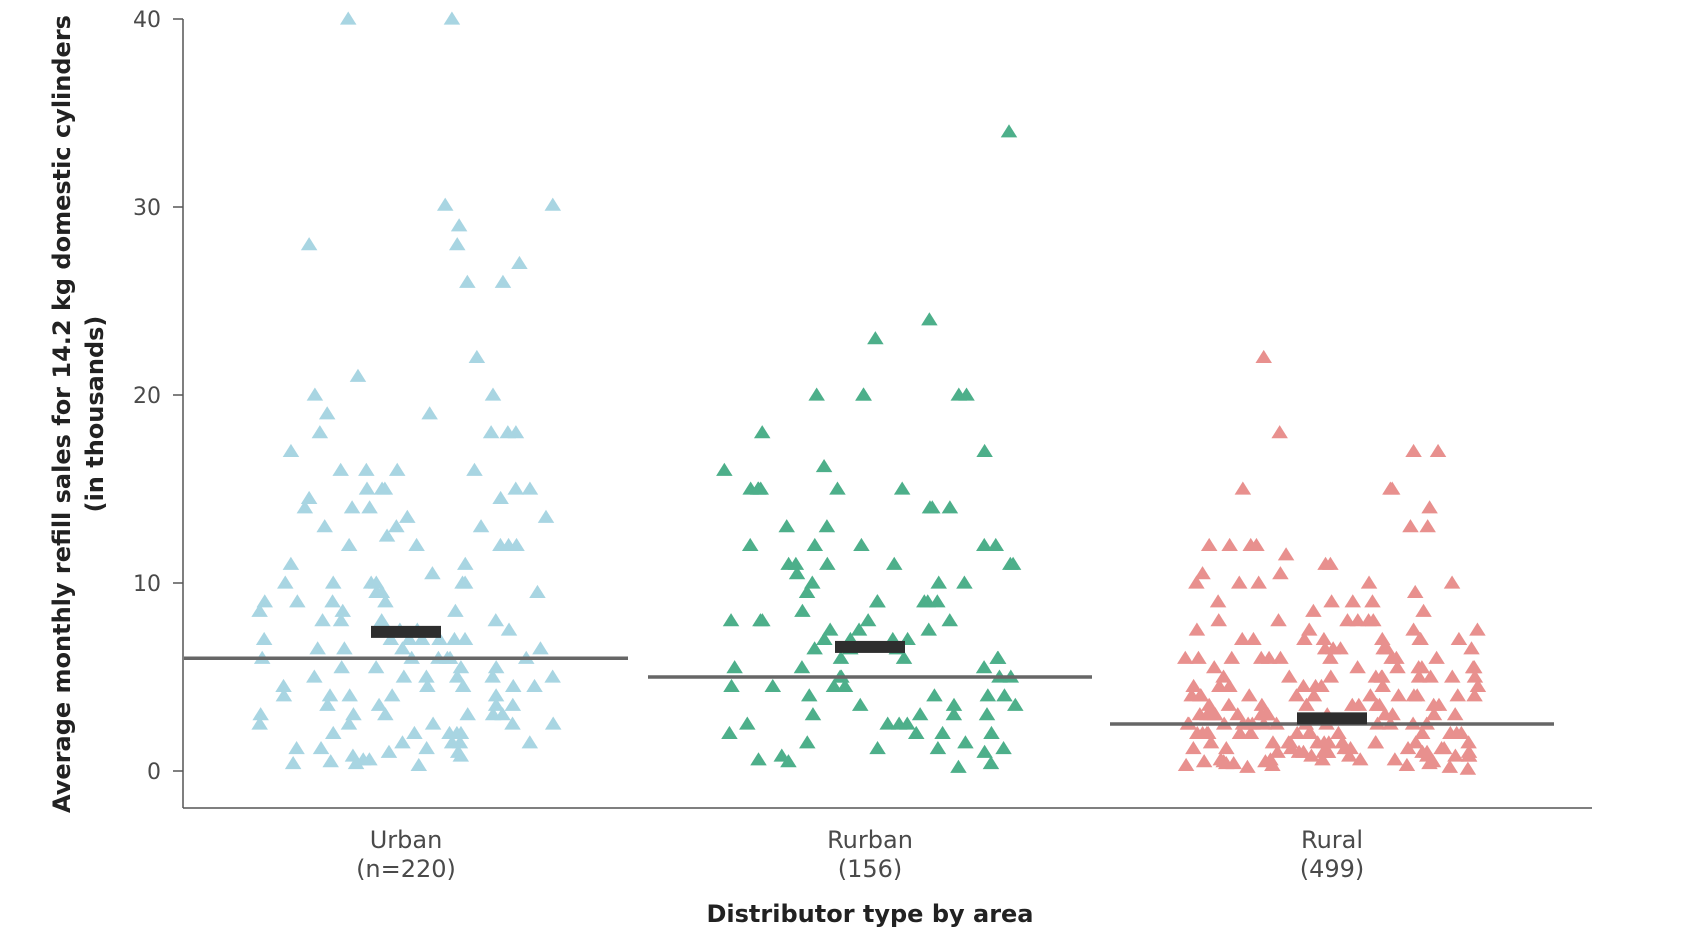 The width and height of the screenshot is (1682, 932). Describe the element at coordinates (870, 840) in the screenshot. I see `x-category-label: Rurban` at that location.